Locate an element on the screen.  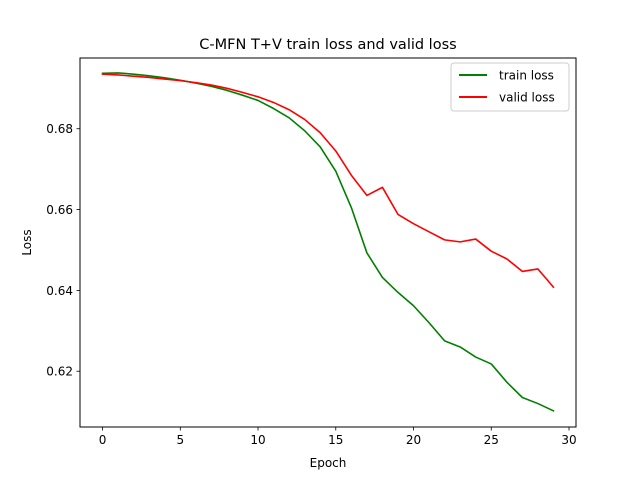
x-tick-label: 15 is located at coordinates (335, 440).